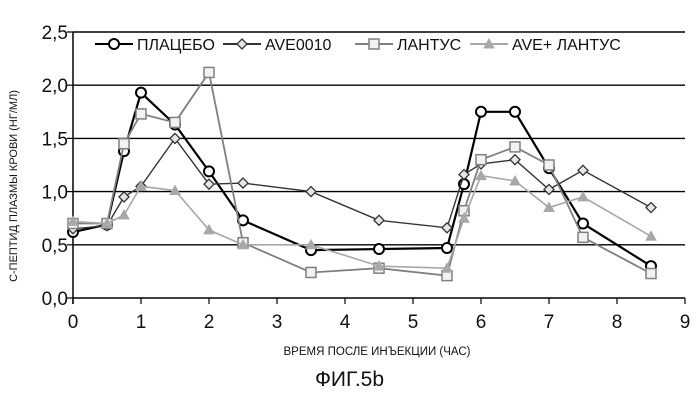  Describe the element at coordinates (298, 45) in the screenshot. I see `legend-label: AVE0010` at that location.